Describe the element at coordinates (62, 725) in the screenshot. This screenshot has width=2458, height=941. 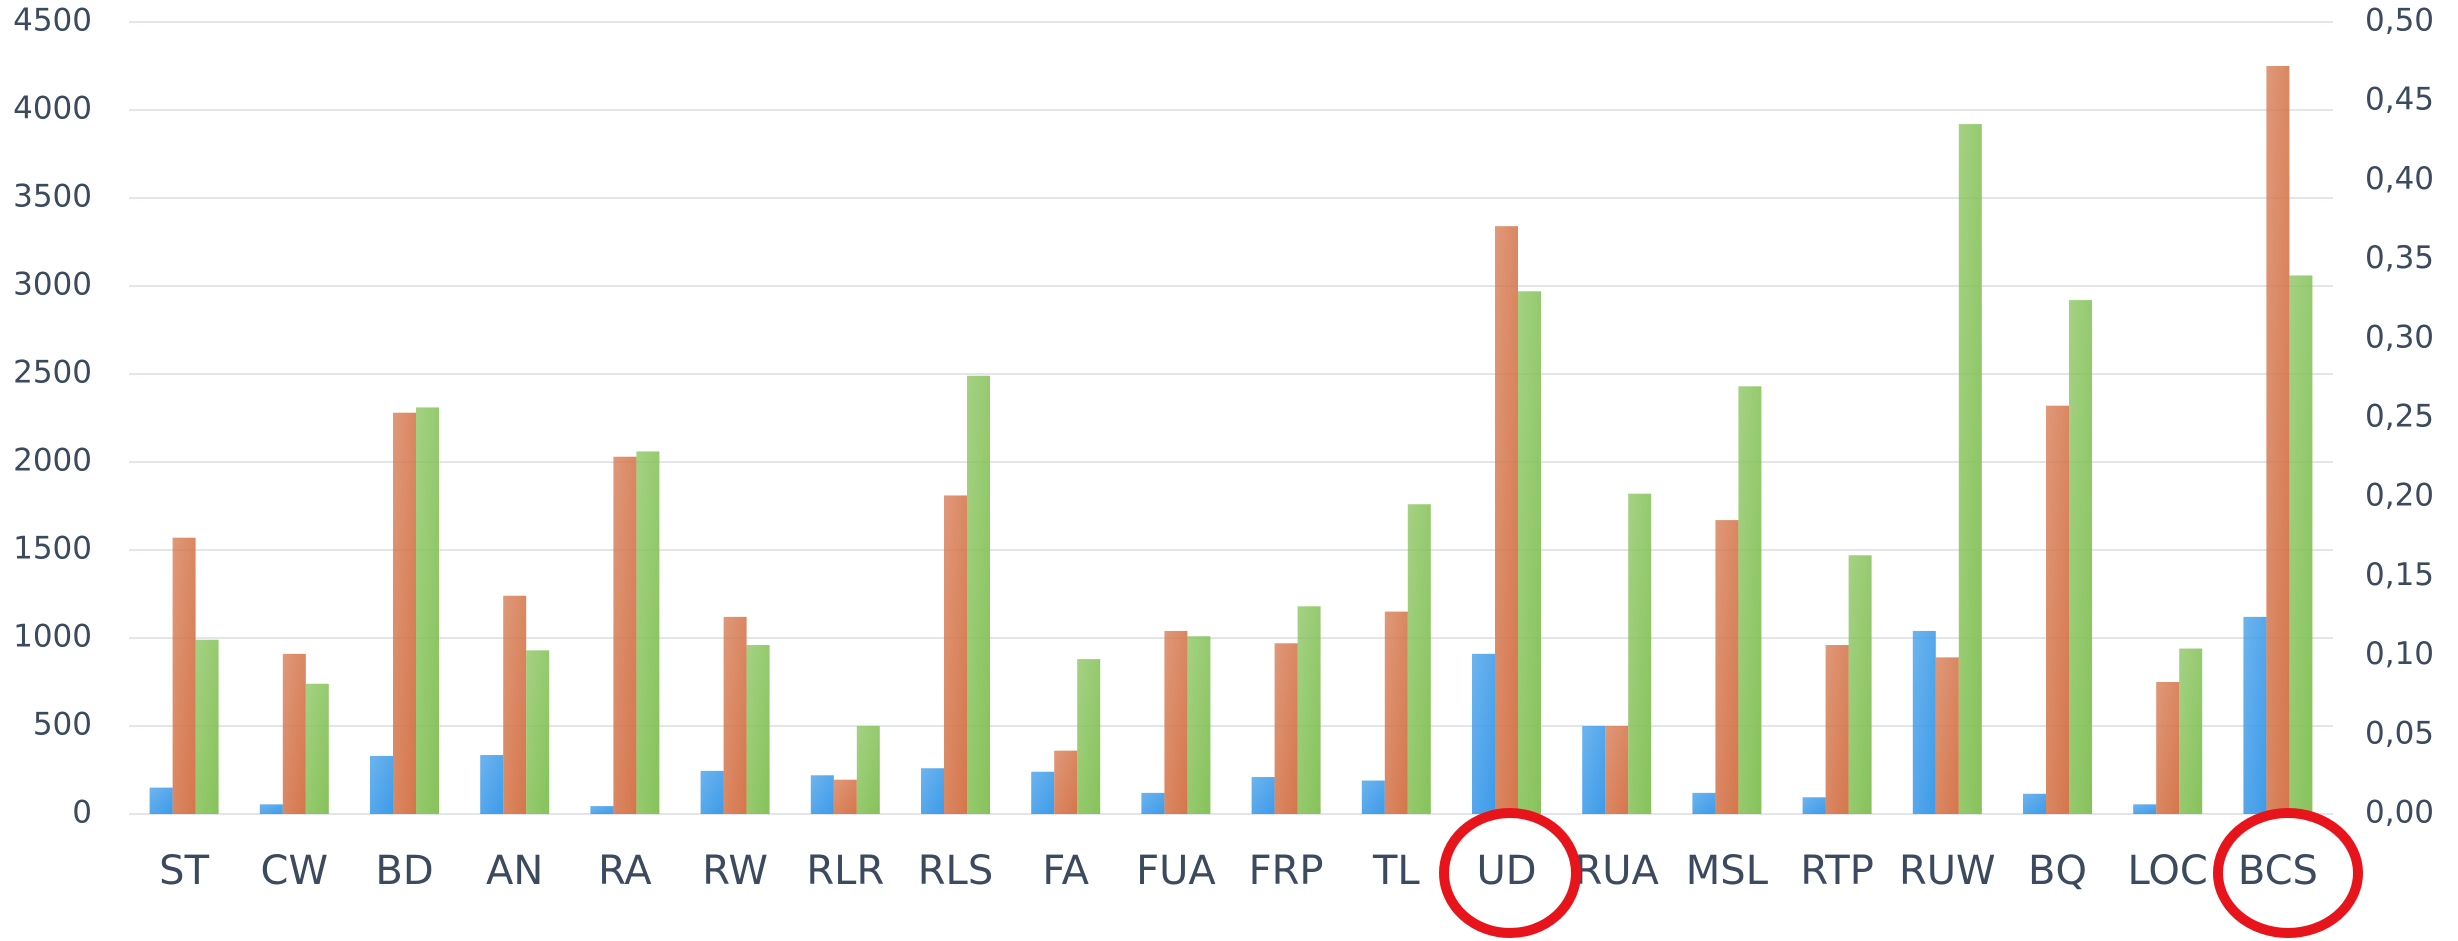
I see `y-tick-label: 500` at that location.